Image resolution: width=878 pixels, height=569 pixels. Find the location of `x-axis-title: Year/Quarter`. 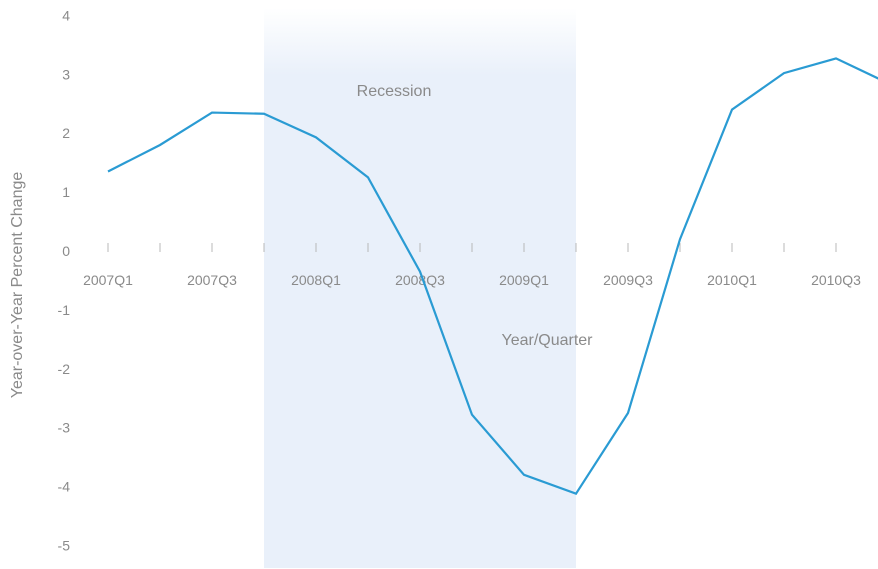

x-axis-title: Year/Quarter is located at coordinates (547, 340).